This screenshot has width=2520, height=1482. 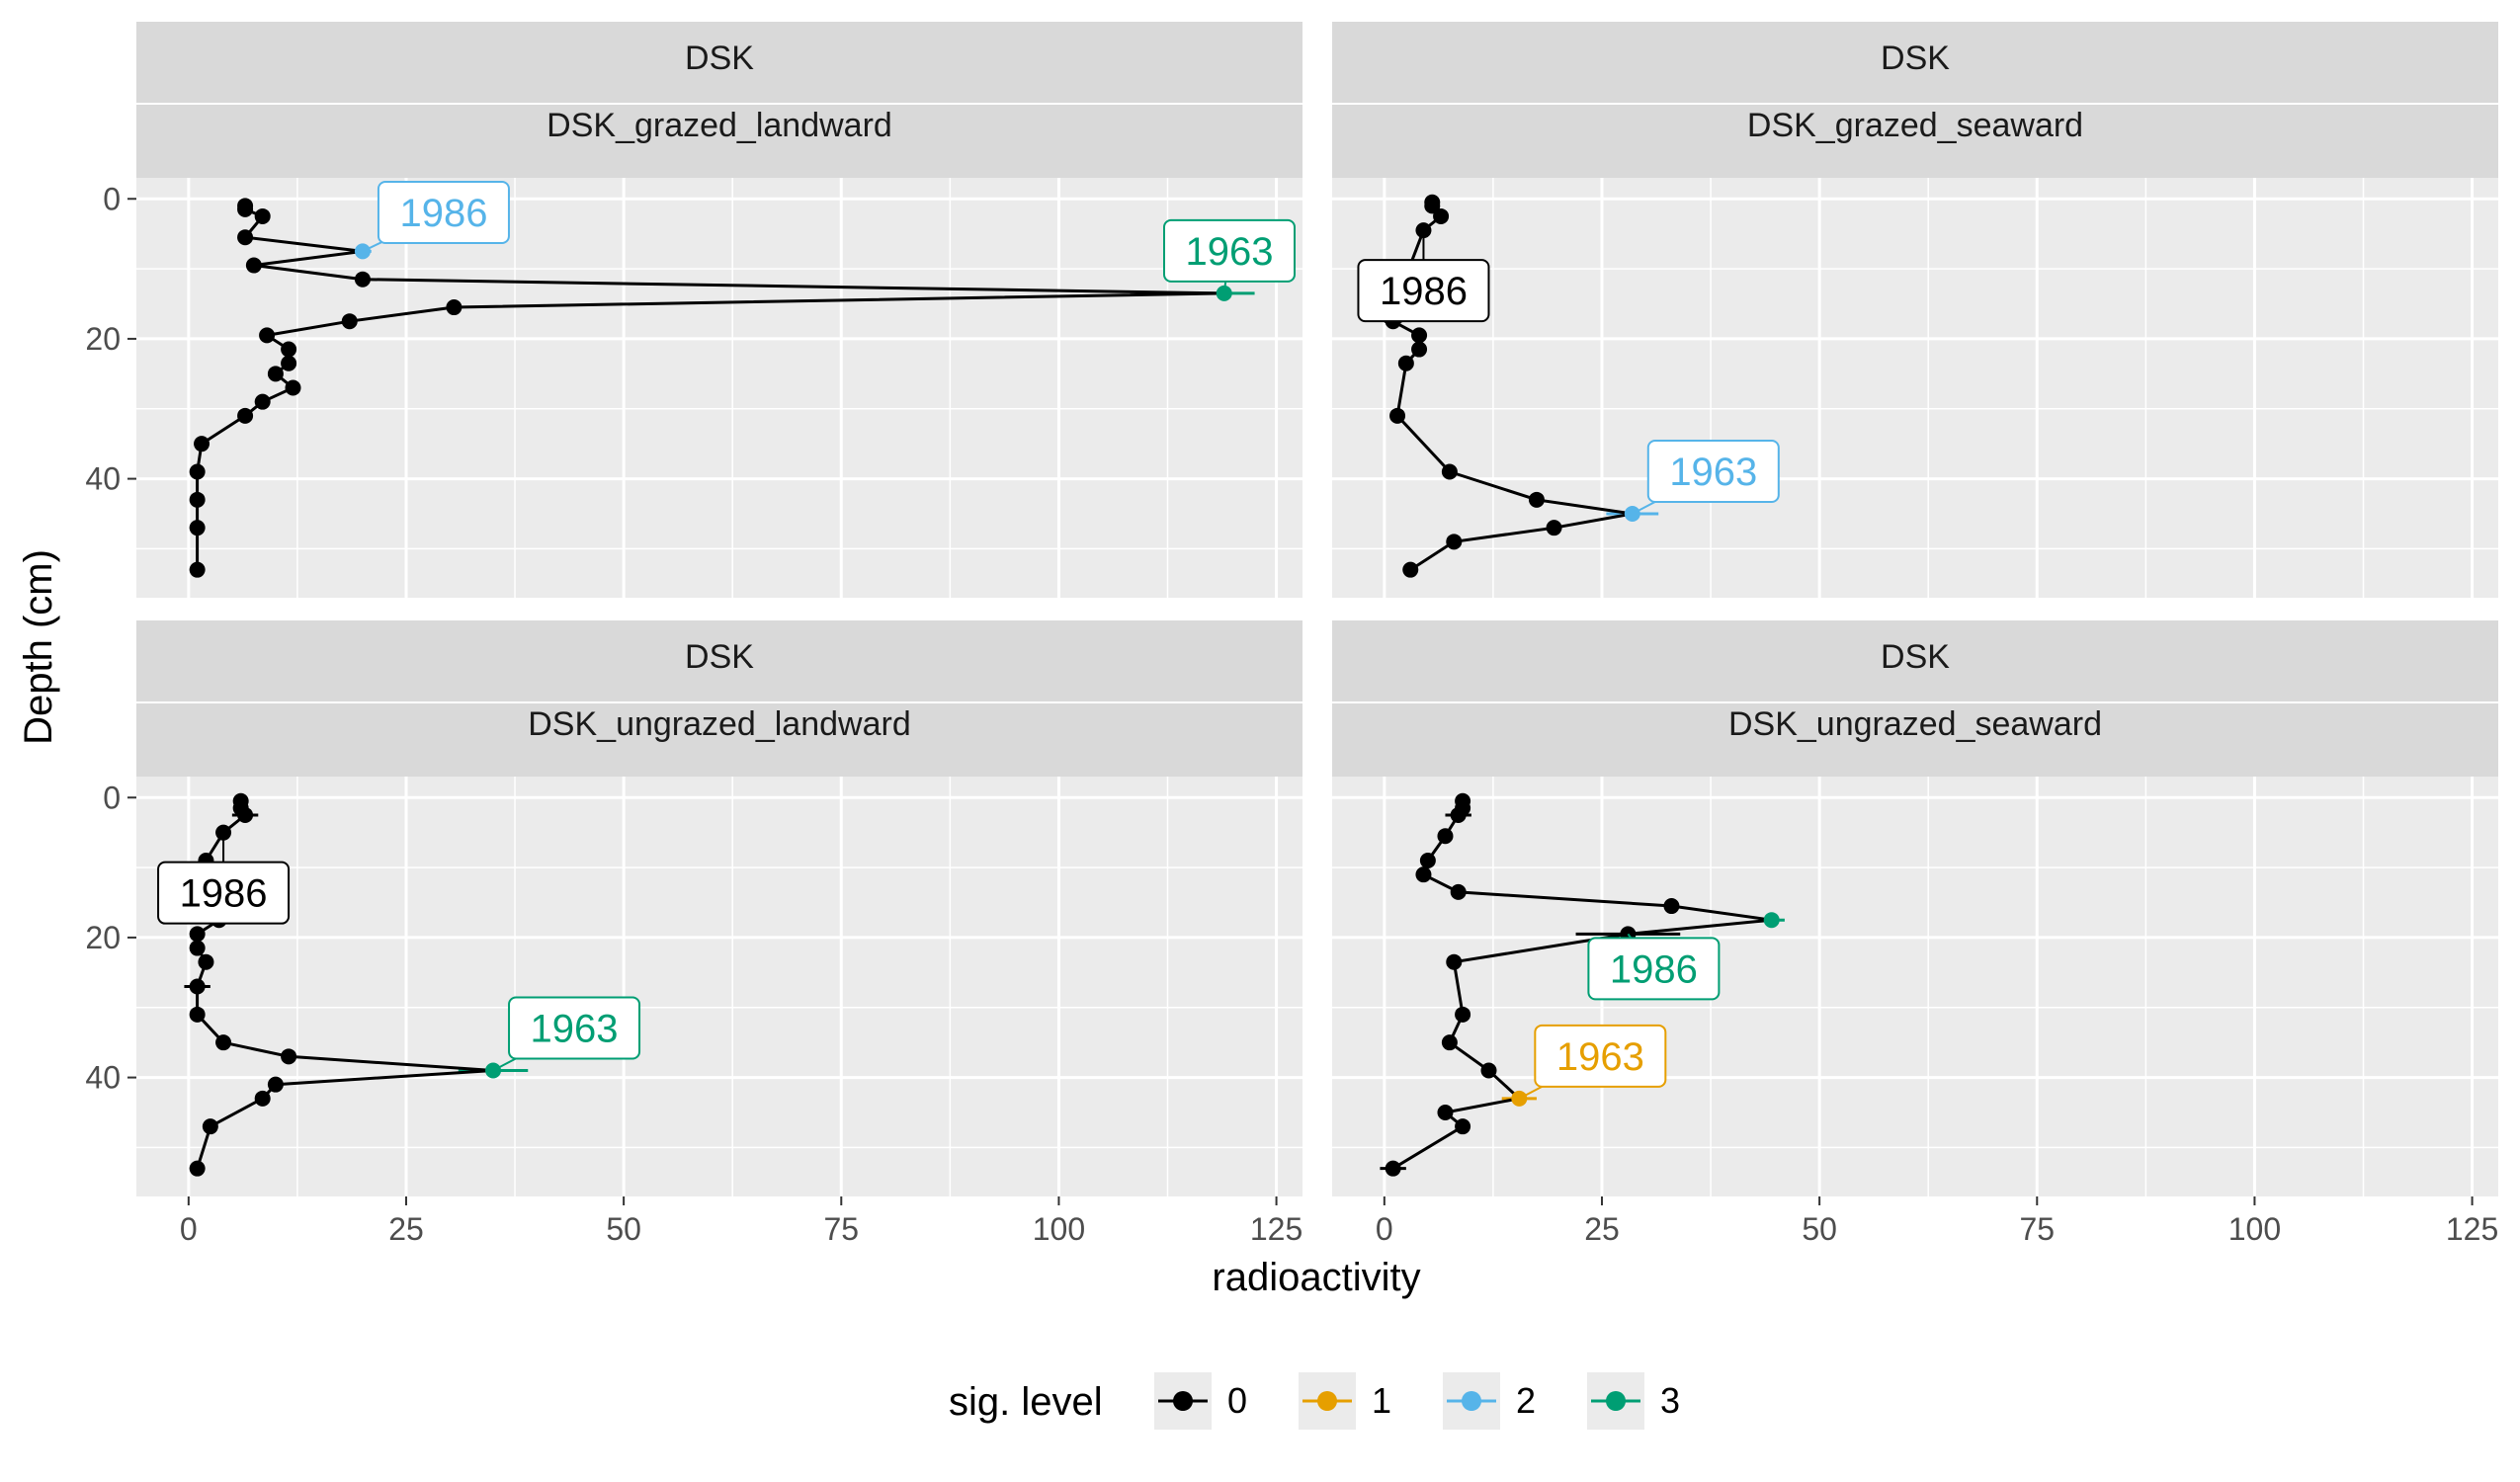 What do you see at coordinates (711, 388) in the screenshot?
I see `profile-line` at bounding box center [711, 388].